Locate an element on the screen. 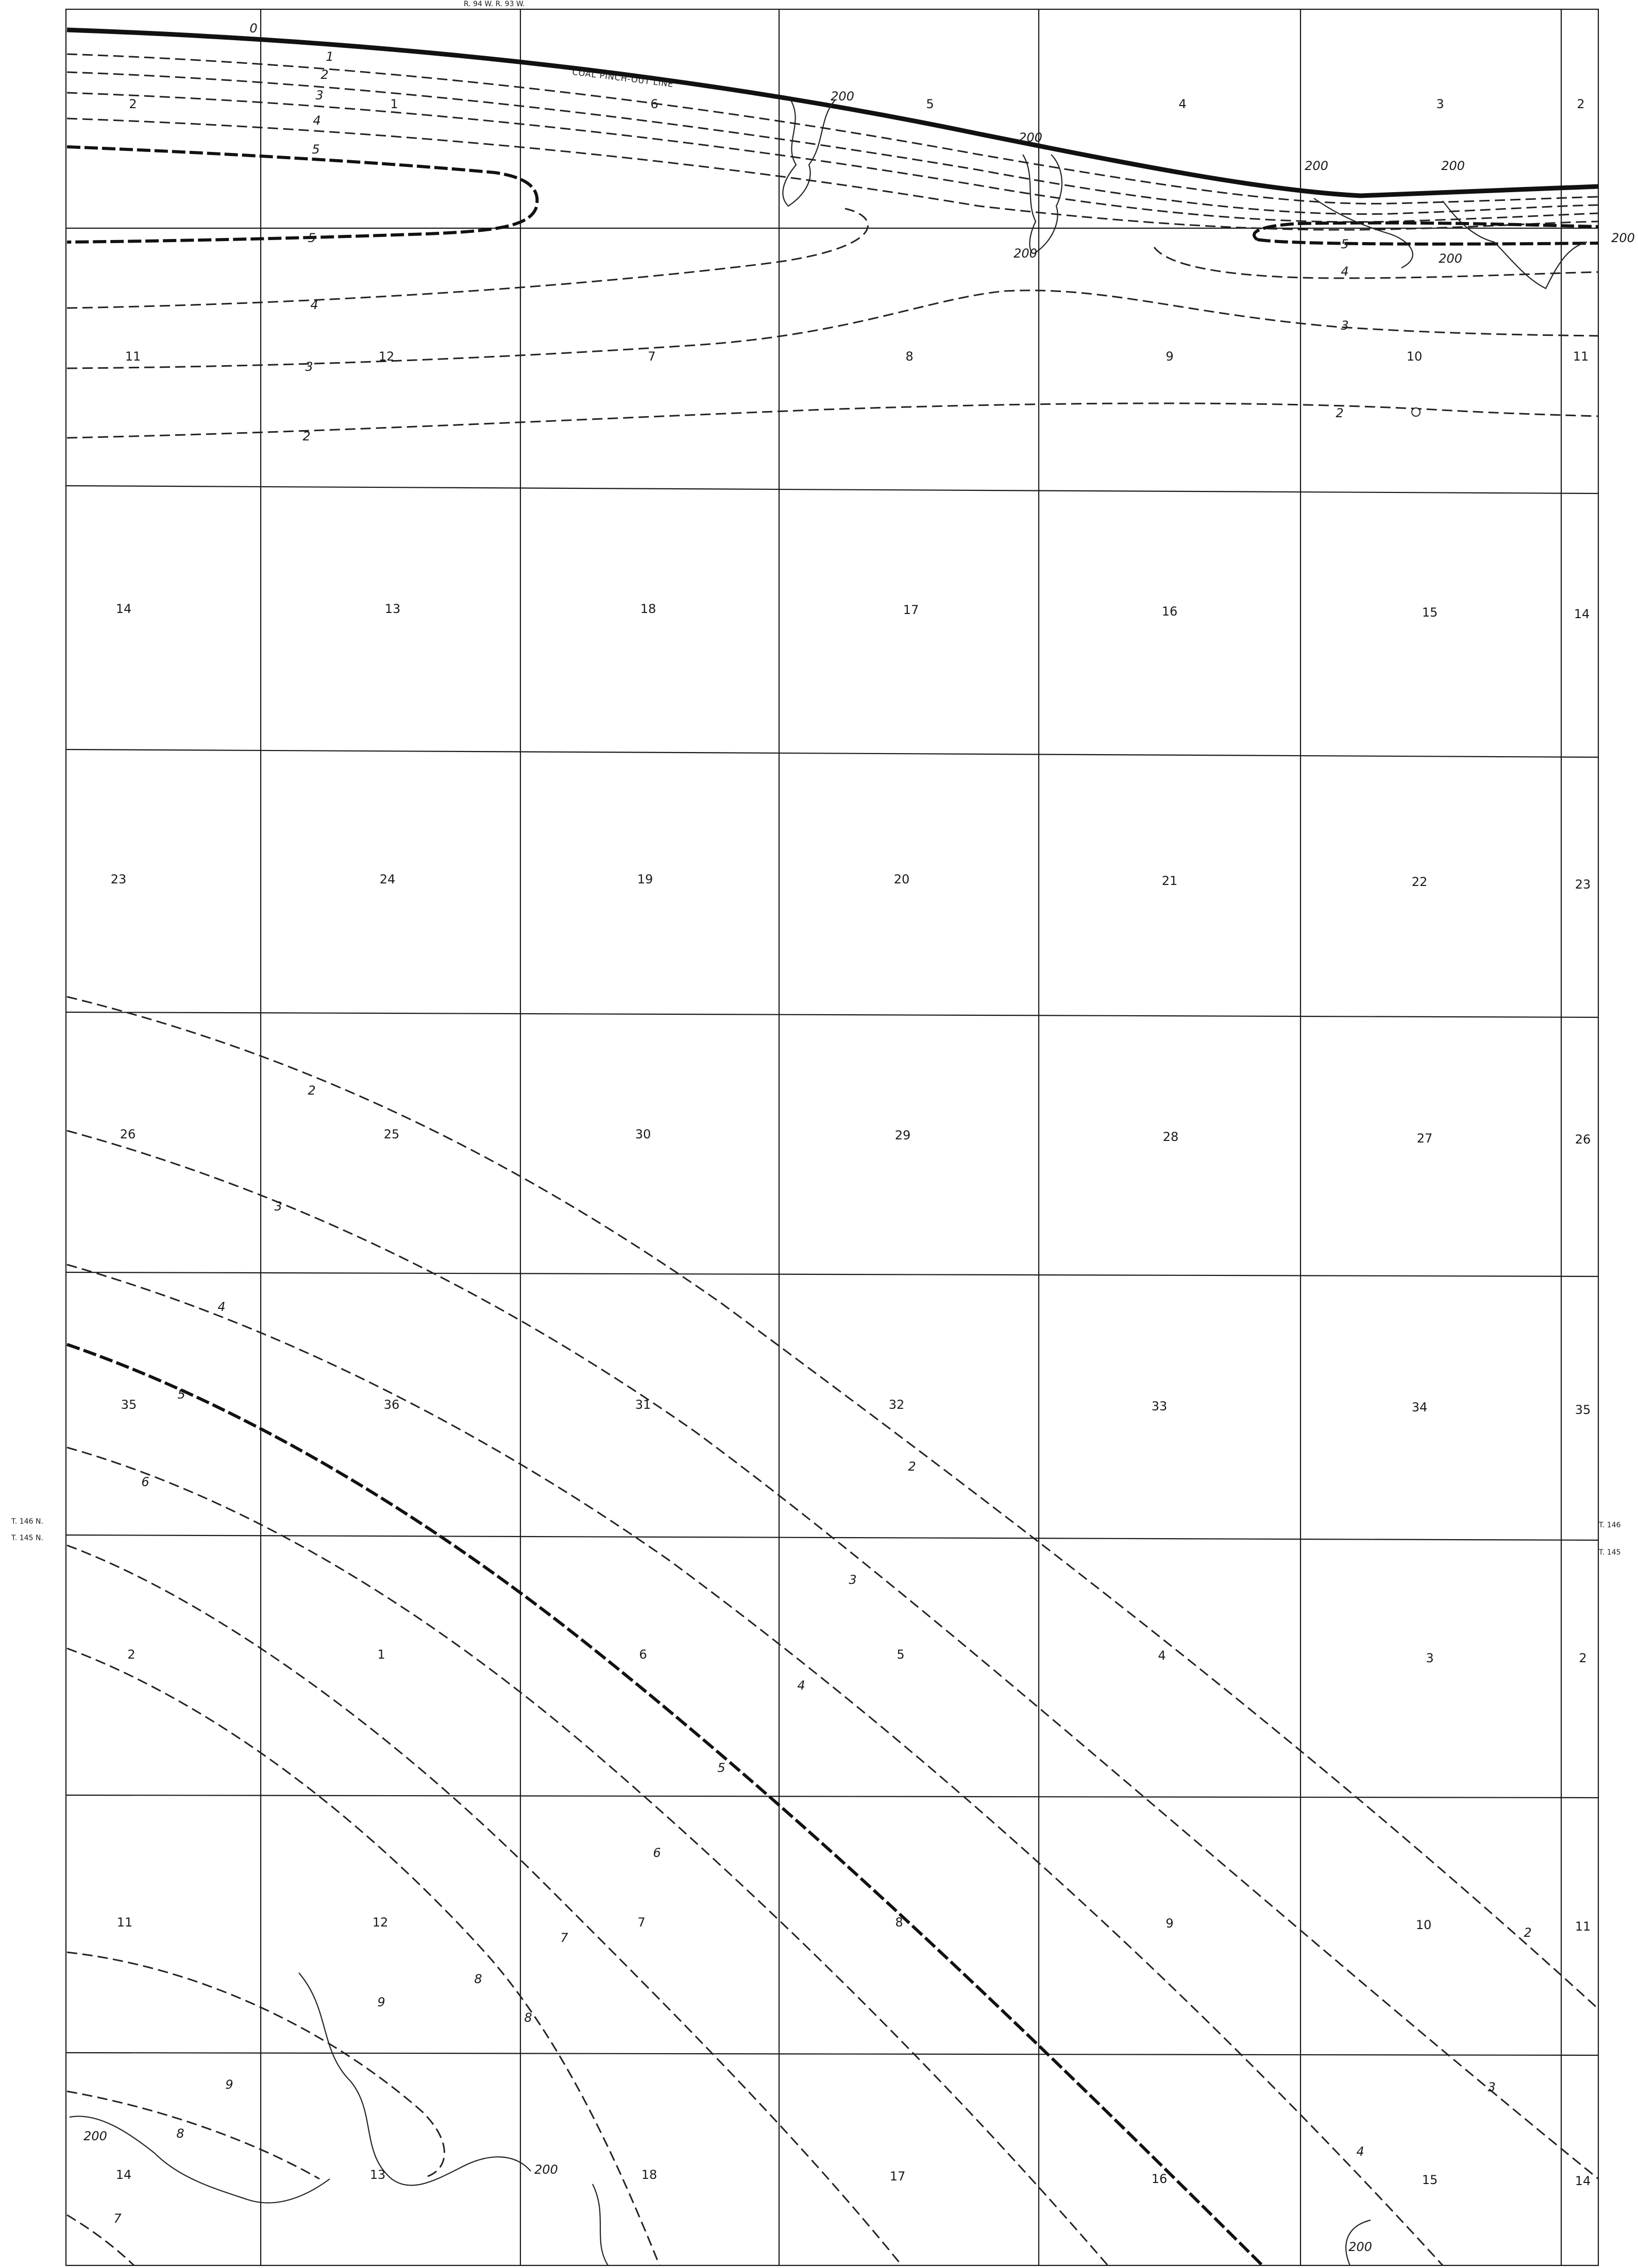 This screenshot has height=2268, width=1638. section-number: 11 is located at coordinates (133, 356).